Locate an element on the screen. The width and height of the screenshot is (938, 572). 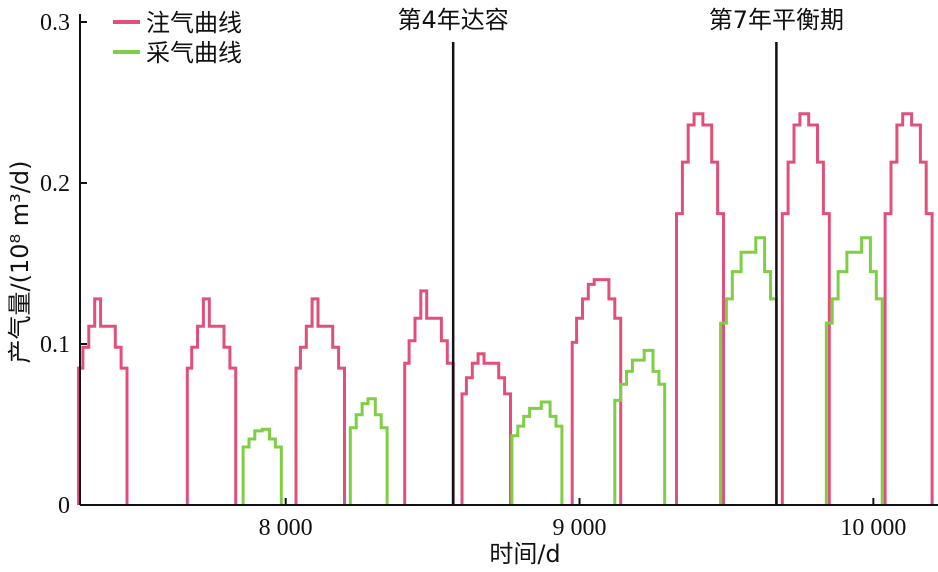
y-tick-label-2: 0.2 is located at coordinates (55, 184).